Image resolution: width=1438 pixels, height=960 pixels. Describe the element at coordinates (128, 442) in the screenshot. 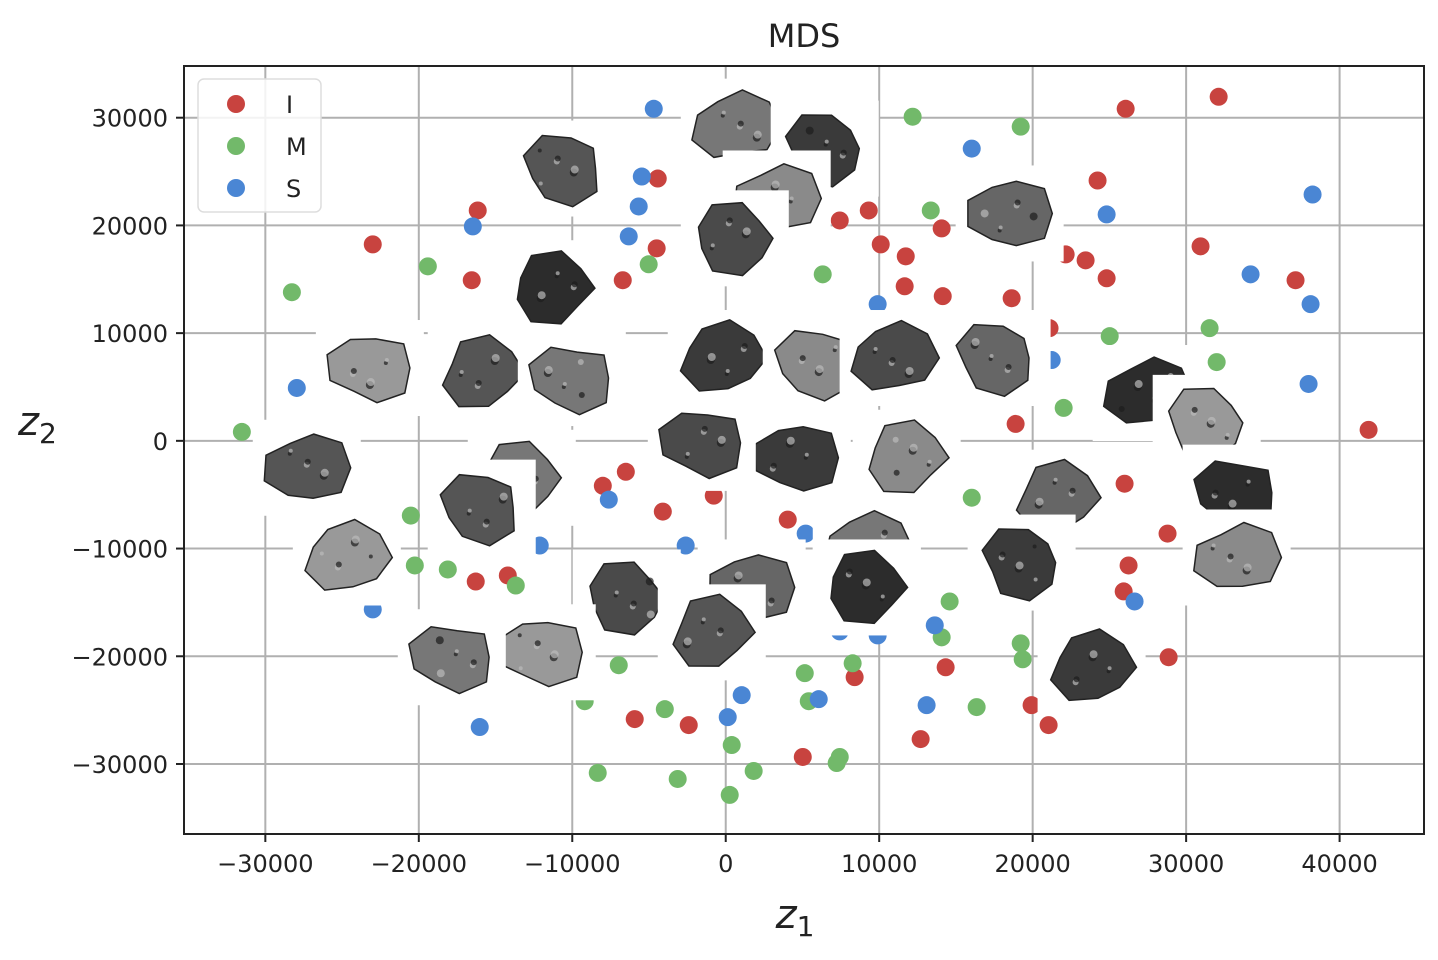

I see `y-axis-ticks: −30000 −20000 −10000 0 10000 20000 30000` at that location.